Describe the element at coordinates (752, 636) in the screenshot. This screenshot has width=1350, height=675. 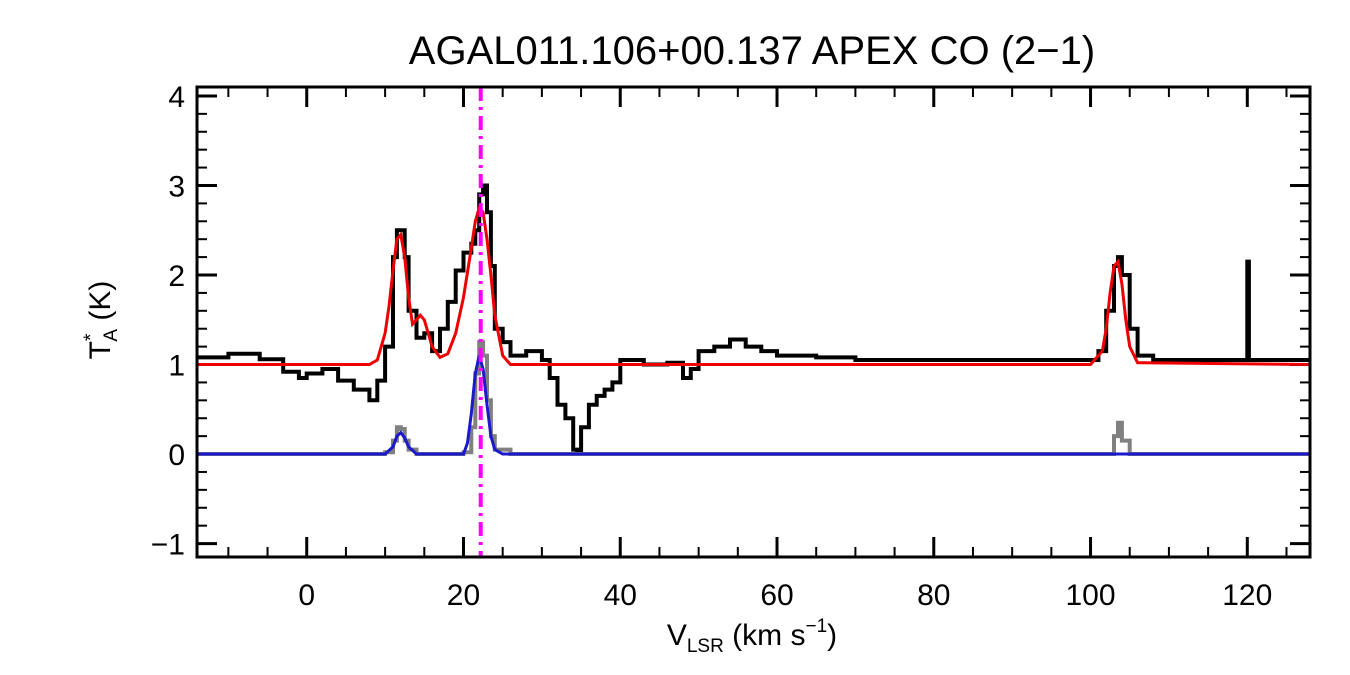
I see `x-axis-label: VLSR (km s−1)` at that location.